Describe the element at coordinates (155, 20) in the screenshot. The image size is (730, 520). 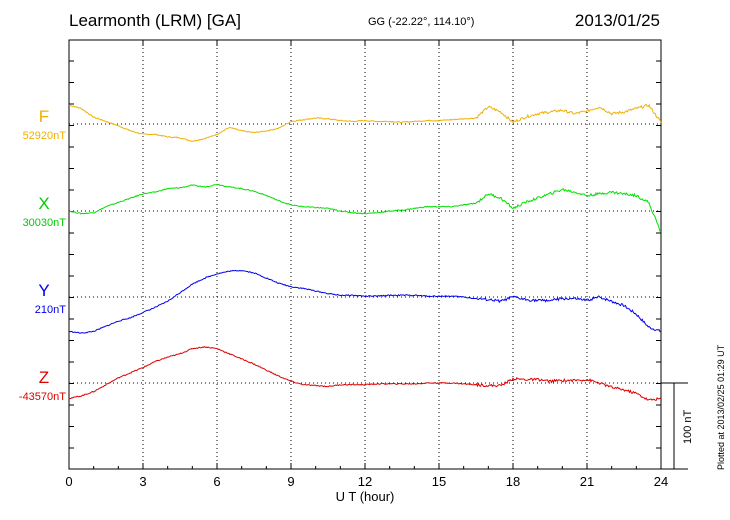
I see `station-title: Learmonth (LRM) [GA]` at that location.